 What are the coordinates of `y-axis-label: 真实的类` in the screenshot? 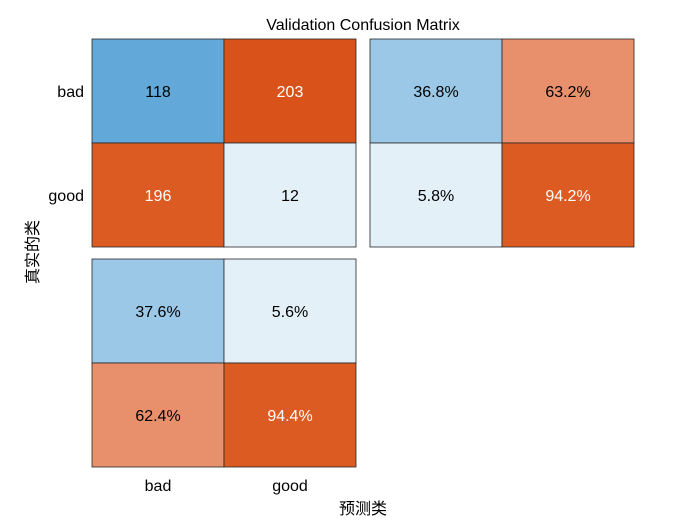 It's located at (32, 252).